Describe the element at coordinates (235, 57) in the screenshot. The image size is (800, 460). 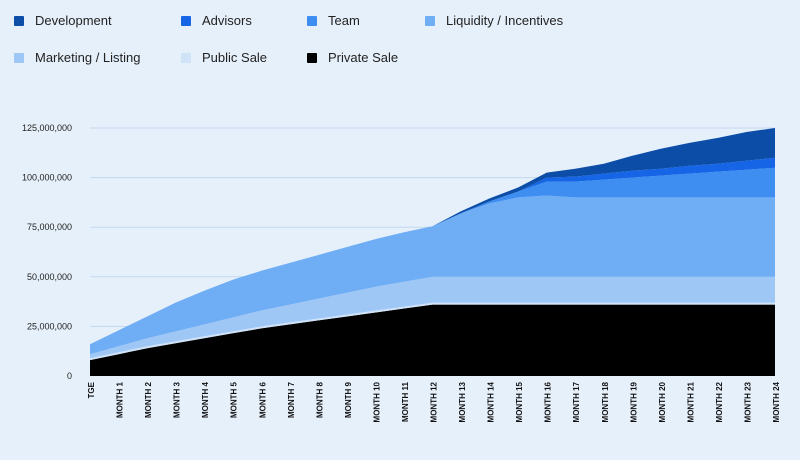
I see `legend-label: Public Sale` at that location.